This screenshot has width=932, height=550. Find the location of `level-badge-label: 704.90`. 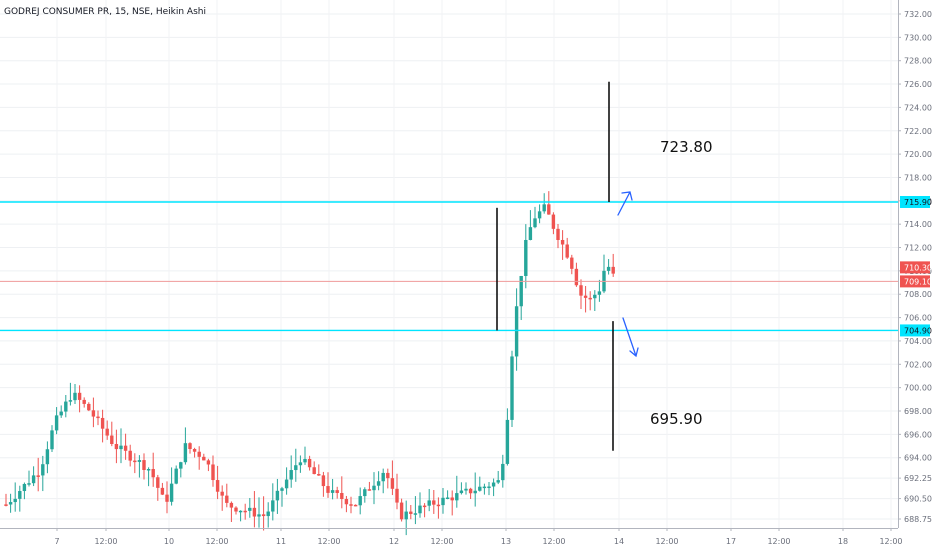

level-badge-label: 704.90 is located at coordinates (918, 330).